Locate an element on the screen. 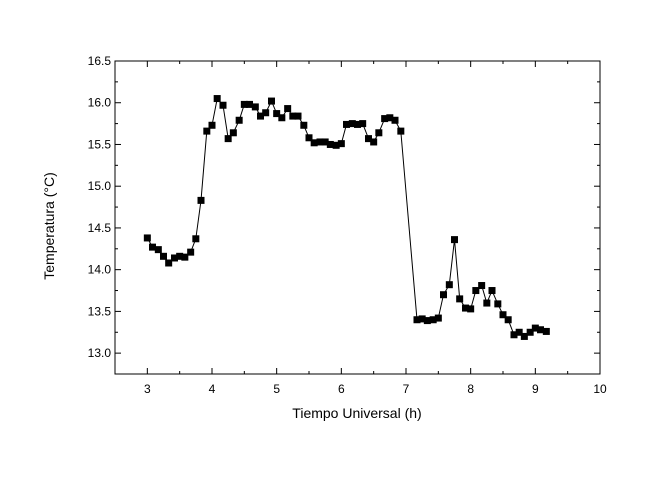 This screenshot has height=480, width=650. y-tick-label: 13.0 is located at coordinates (100, 353).